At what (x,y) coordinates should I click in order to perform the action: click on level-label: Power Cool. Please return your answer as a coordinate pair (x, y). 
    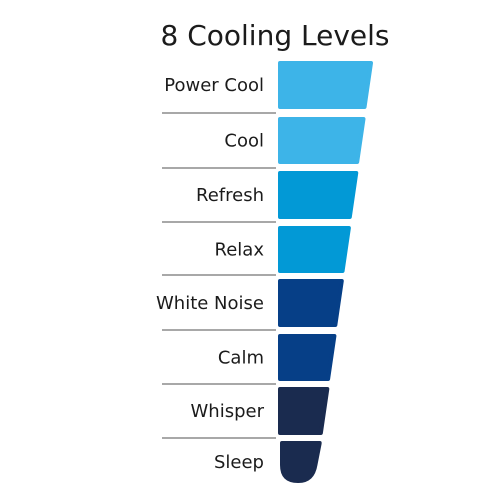
    Looking at the image, I should click on (214, 85).